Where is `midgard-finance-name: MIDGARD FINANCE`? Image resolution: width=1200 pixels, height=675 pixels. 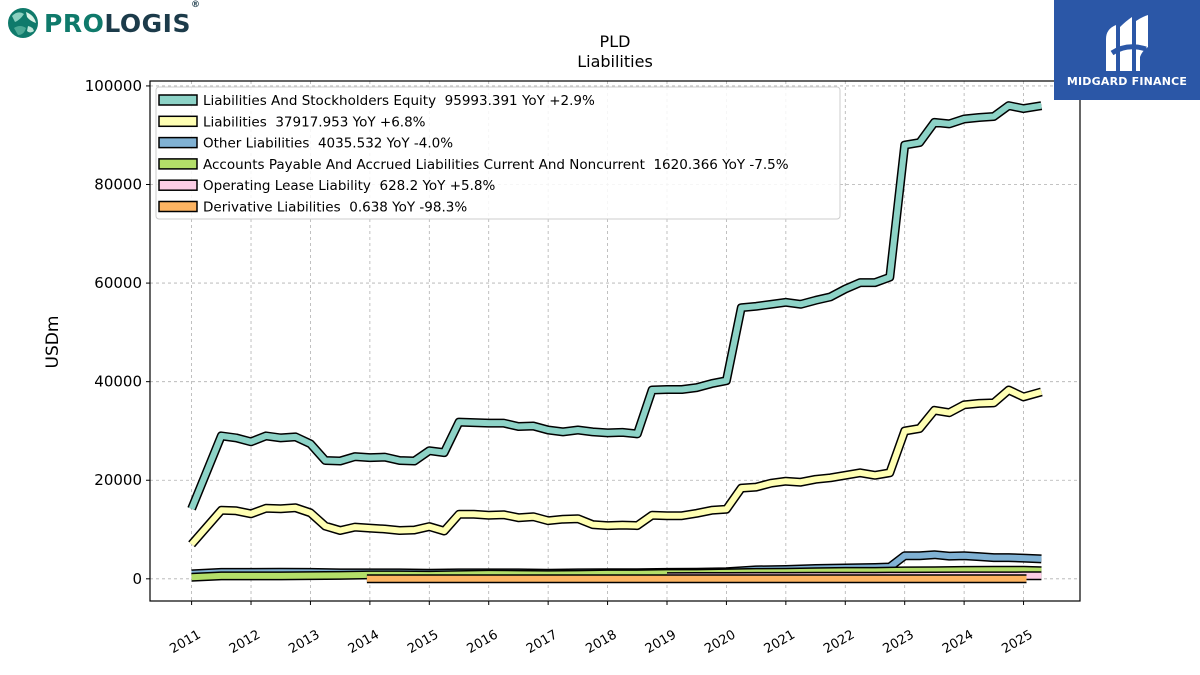
midgard-finance-name: MIDGARD FINANCE is located at coordinates (1127, 81).